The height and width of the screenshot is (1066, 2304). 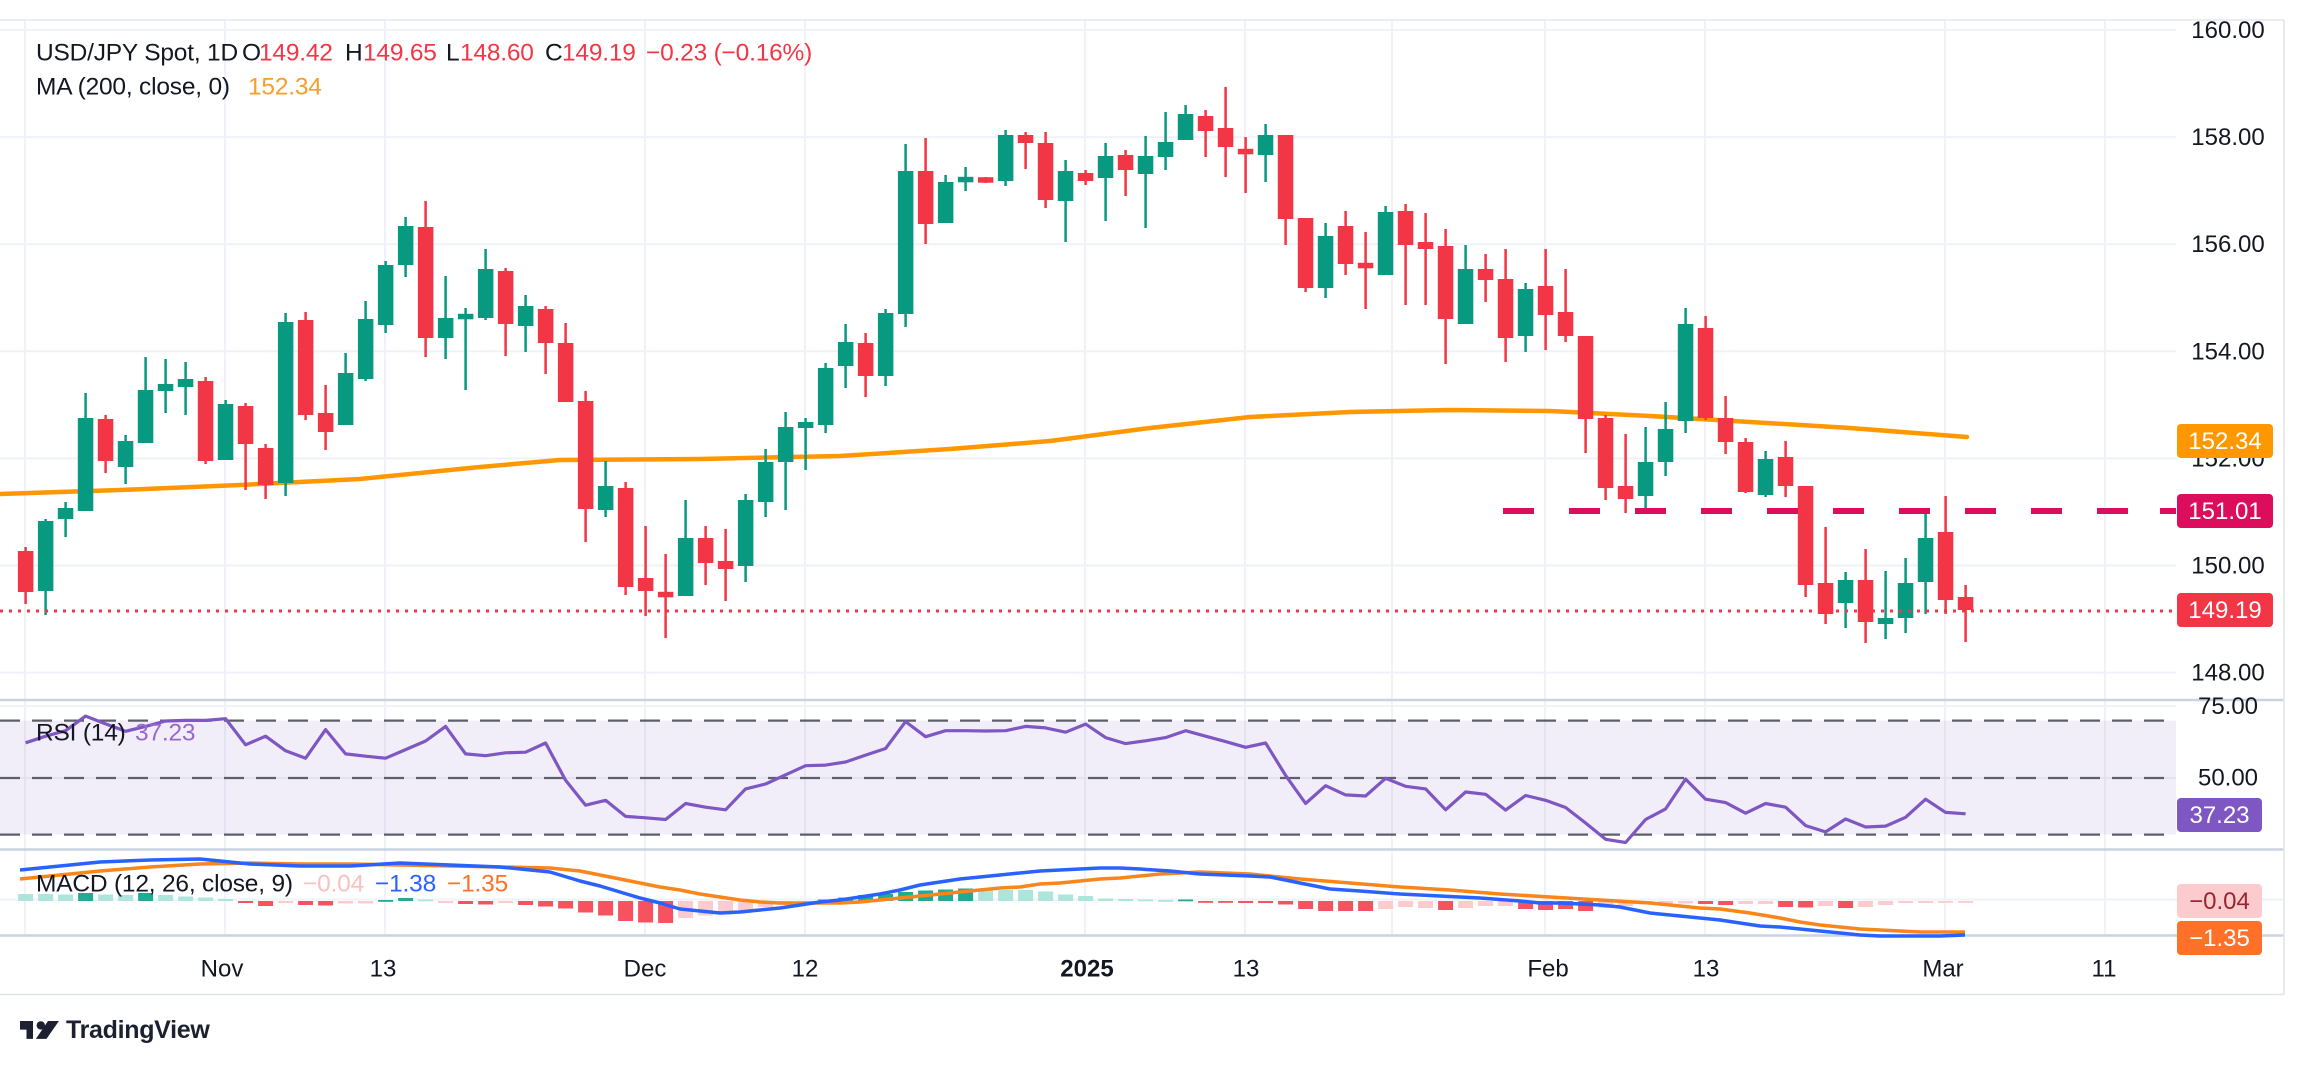 What do you see at coordinates (133, 87) in the screenshot?
I see `svg-text: MA (200, close, 0)` at bounding box center [133, 87].